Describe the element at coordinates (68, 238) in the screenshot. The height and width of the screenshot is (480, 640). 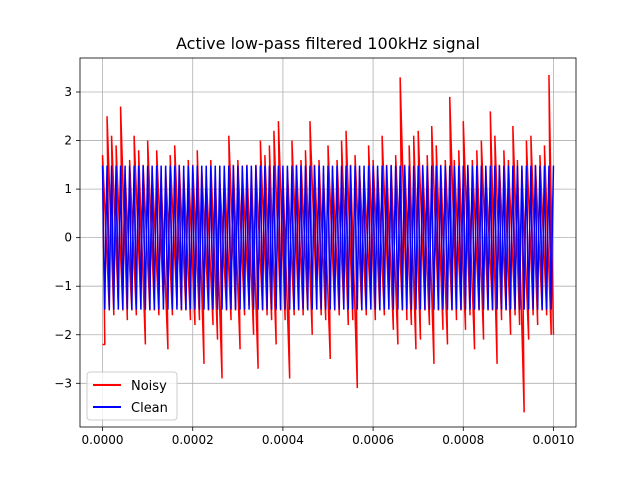
I see `y-tick-label: 0` at that location.